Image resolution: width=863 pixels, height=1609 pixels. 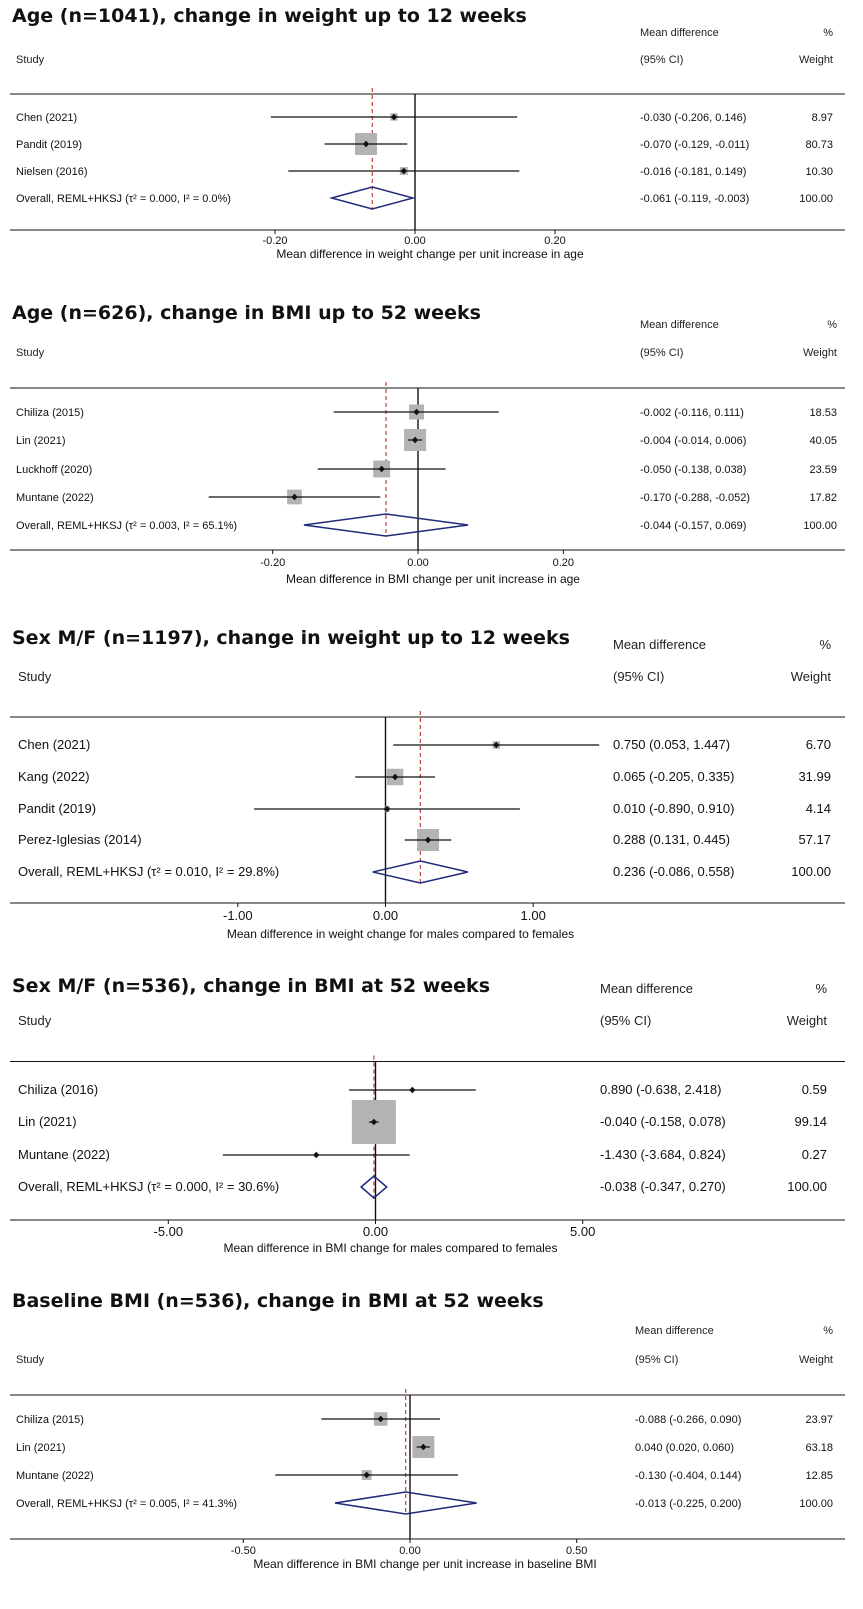 I want to click on study-ci-text: -0.040 (-0.158, 0.078), so click(x=663, y=1121).